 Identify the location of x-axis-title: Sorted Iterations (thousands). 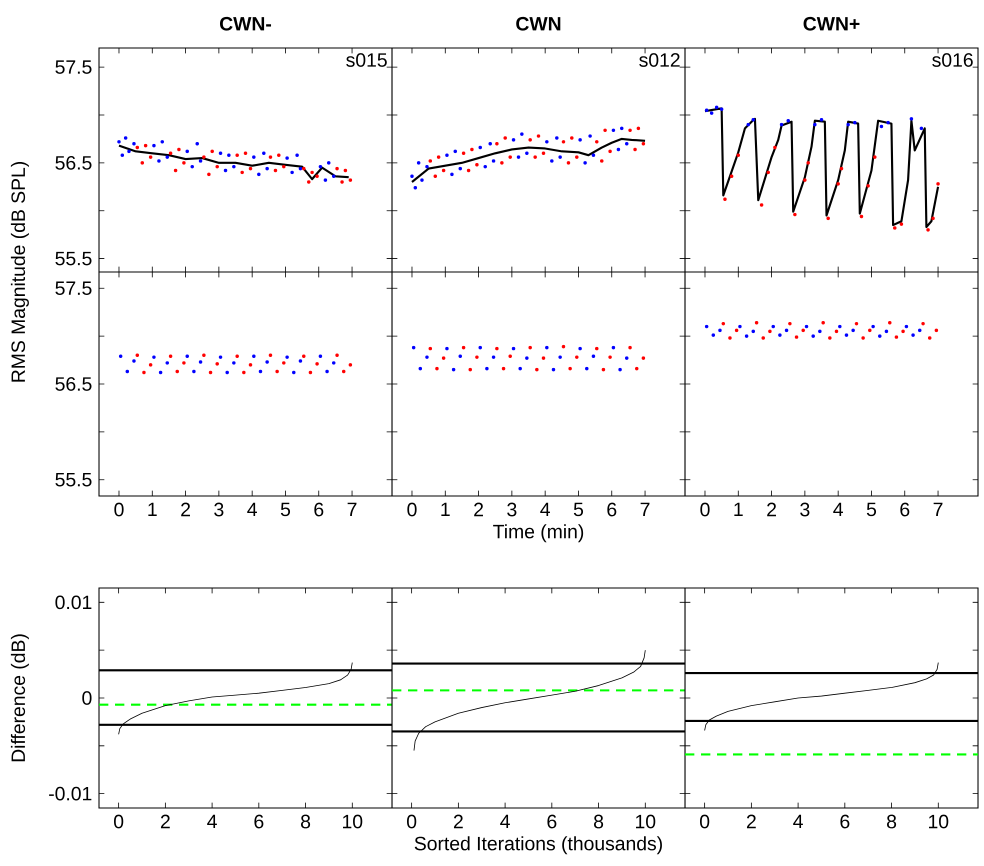
(538, 845).